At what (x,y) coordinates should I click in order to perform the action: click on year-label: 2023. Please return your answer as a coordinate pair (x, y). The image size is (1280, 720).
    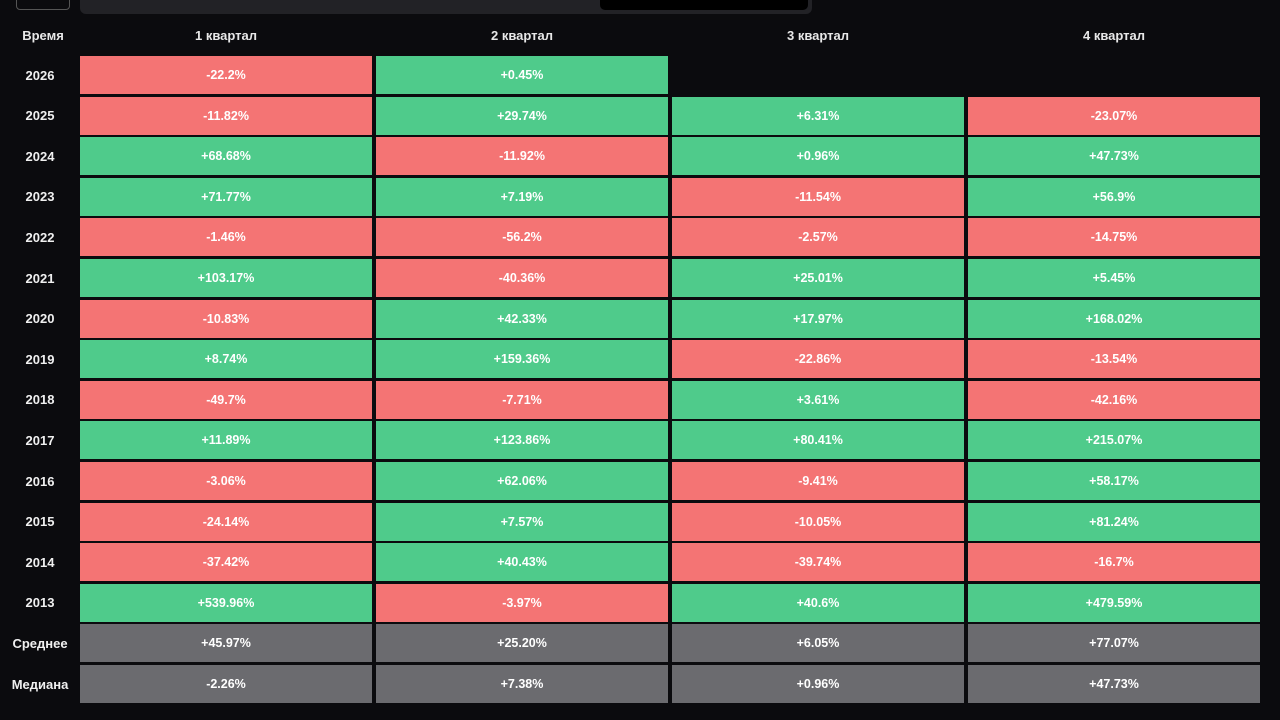
    Looking at the image, I should click on (40, 197).